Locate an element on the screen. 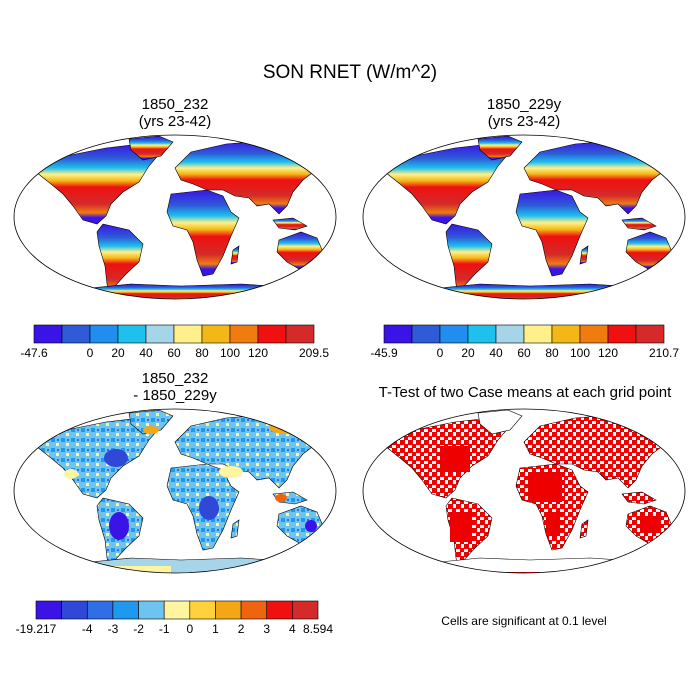 The image size is (700, 700). colorbar-tick-label: -3 is located at coordinates (113, 629).